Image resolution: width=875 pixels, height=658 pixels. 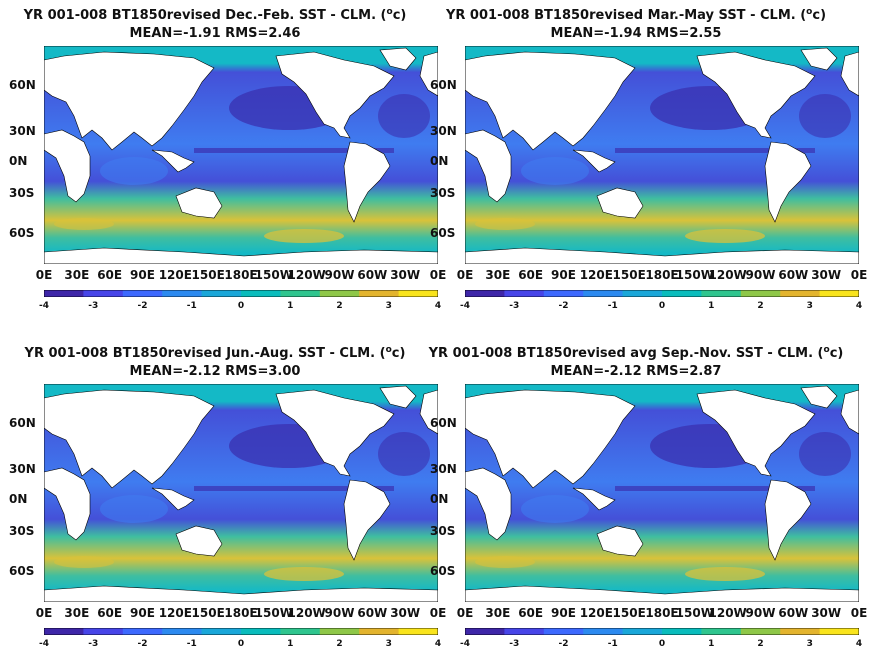 I want to click on lat-label: 30S, so click(x=22, y=531).